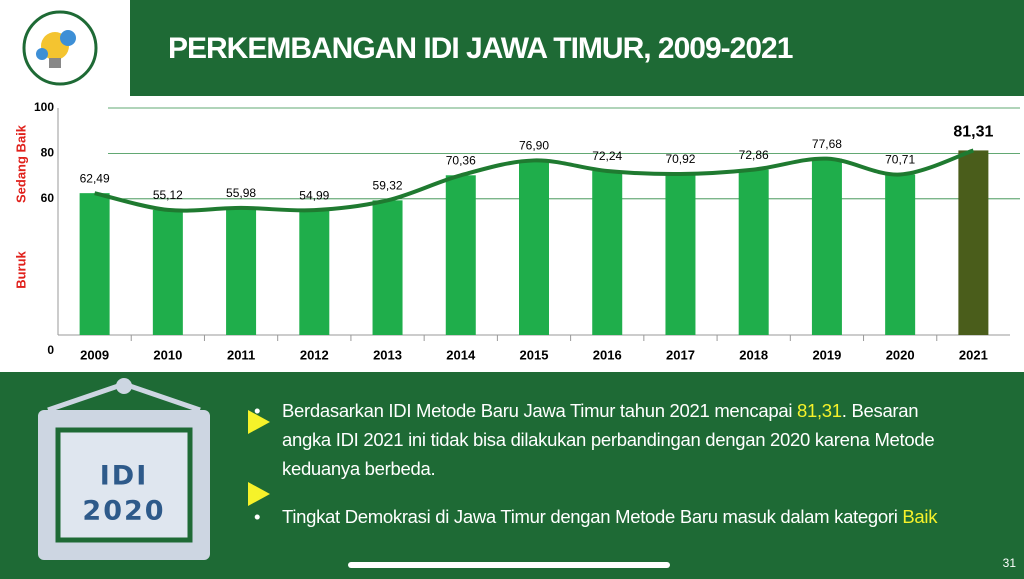 This screenshot has height=579, width=1024. What do you see at coordinates (680, 354) in the screenshot?
I see `x-tick-label: 2017` at bounding box center [680, 354].